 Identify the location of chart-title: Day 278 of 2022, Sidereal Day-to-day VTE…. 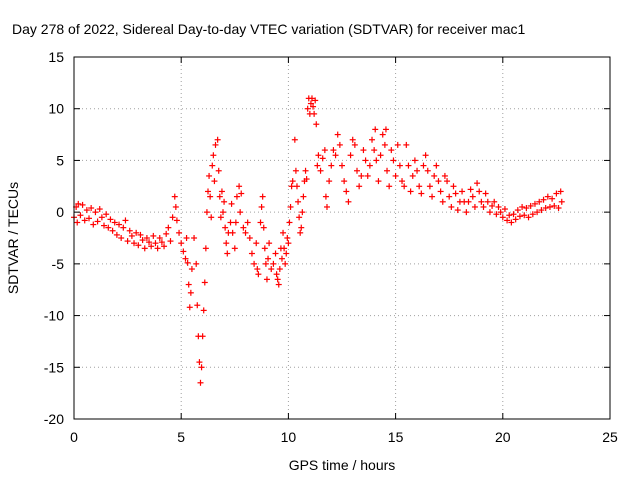
(268, 29).